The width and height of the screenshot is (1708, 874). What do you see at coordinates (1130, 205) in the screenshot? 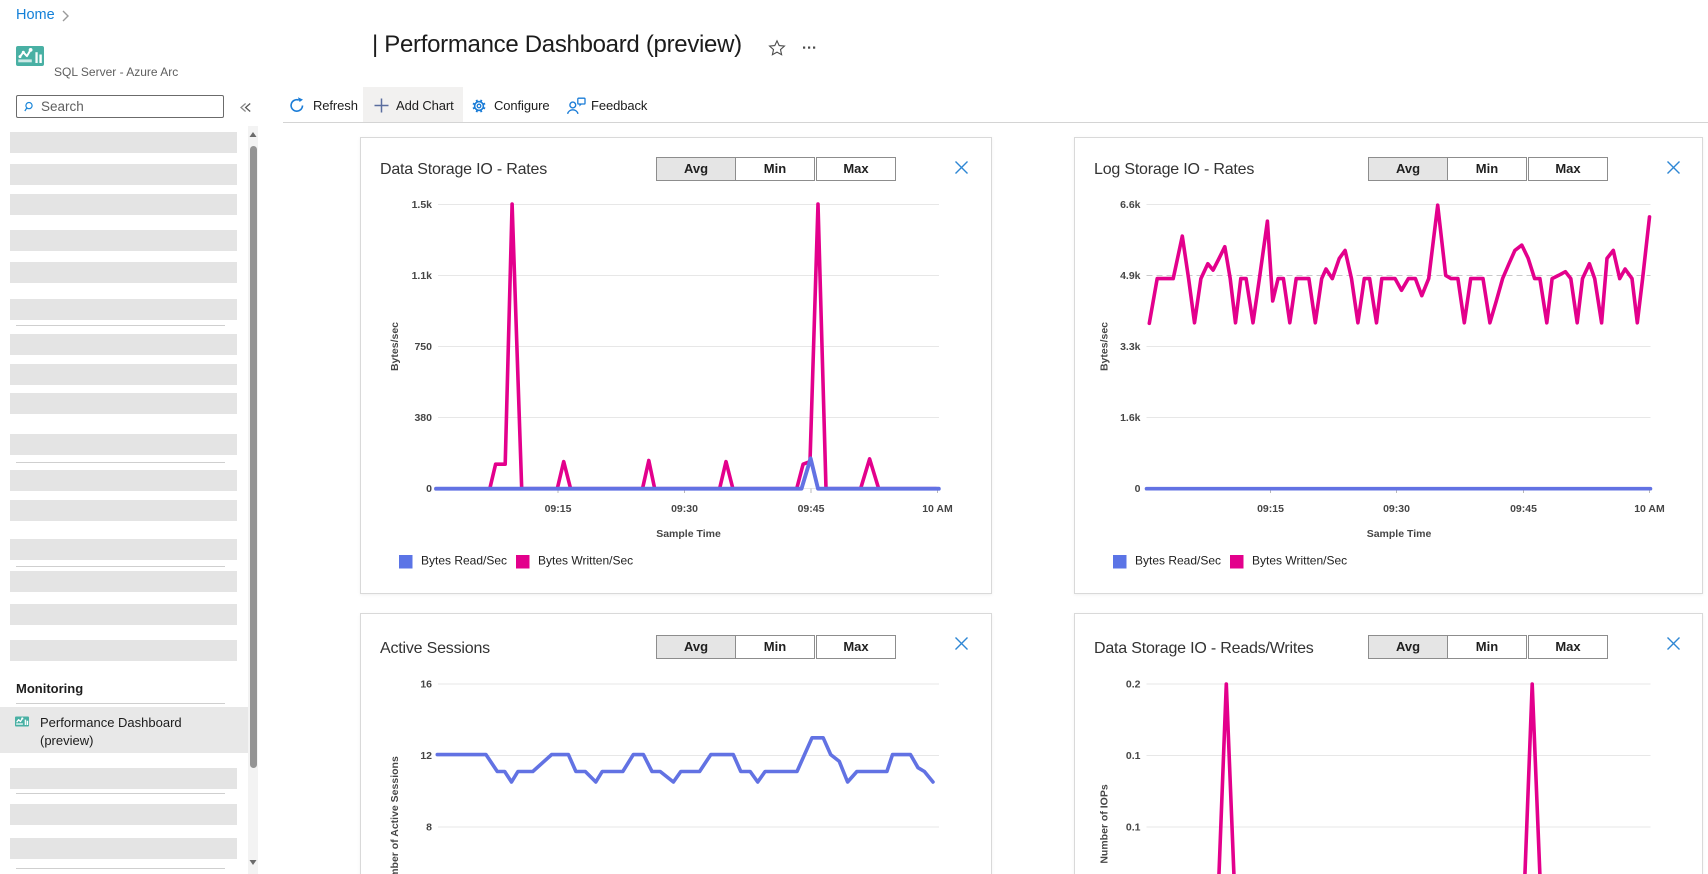
I see `svg-text: 6.6k` at bounding box center [1130, 205].